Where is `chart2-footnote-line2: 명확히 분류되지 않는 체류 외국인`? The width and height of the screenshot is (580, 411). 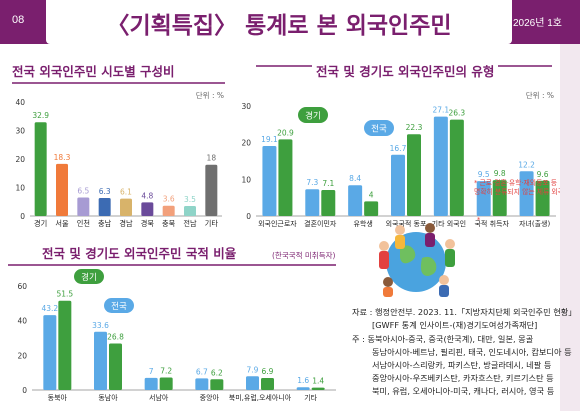
chart2-footnote-line2: 명확히 분류되지 않는 체류 외국인 is located at coordinates (517, 191).